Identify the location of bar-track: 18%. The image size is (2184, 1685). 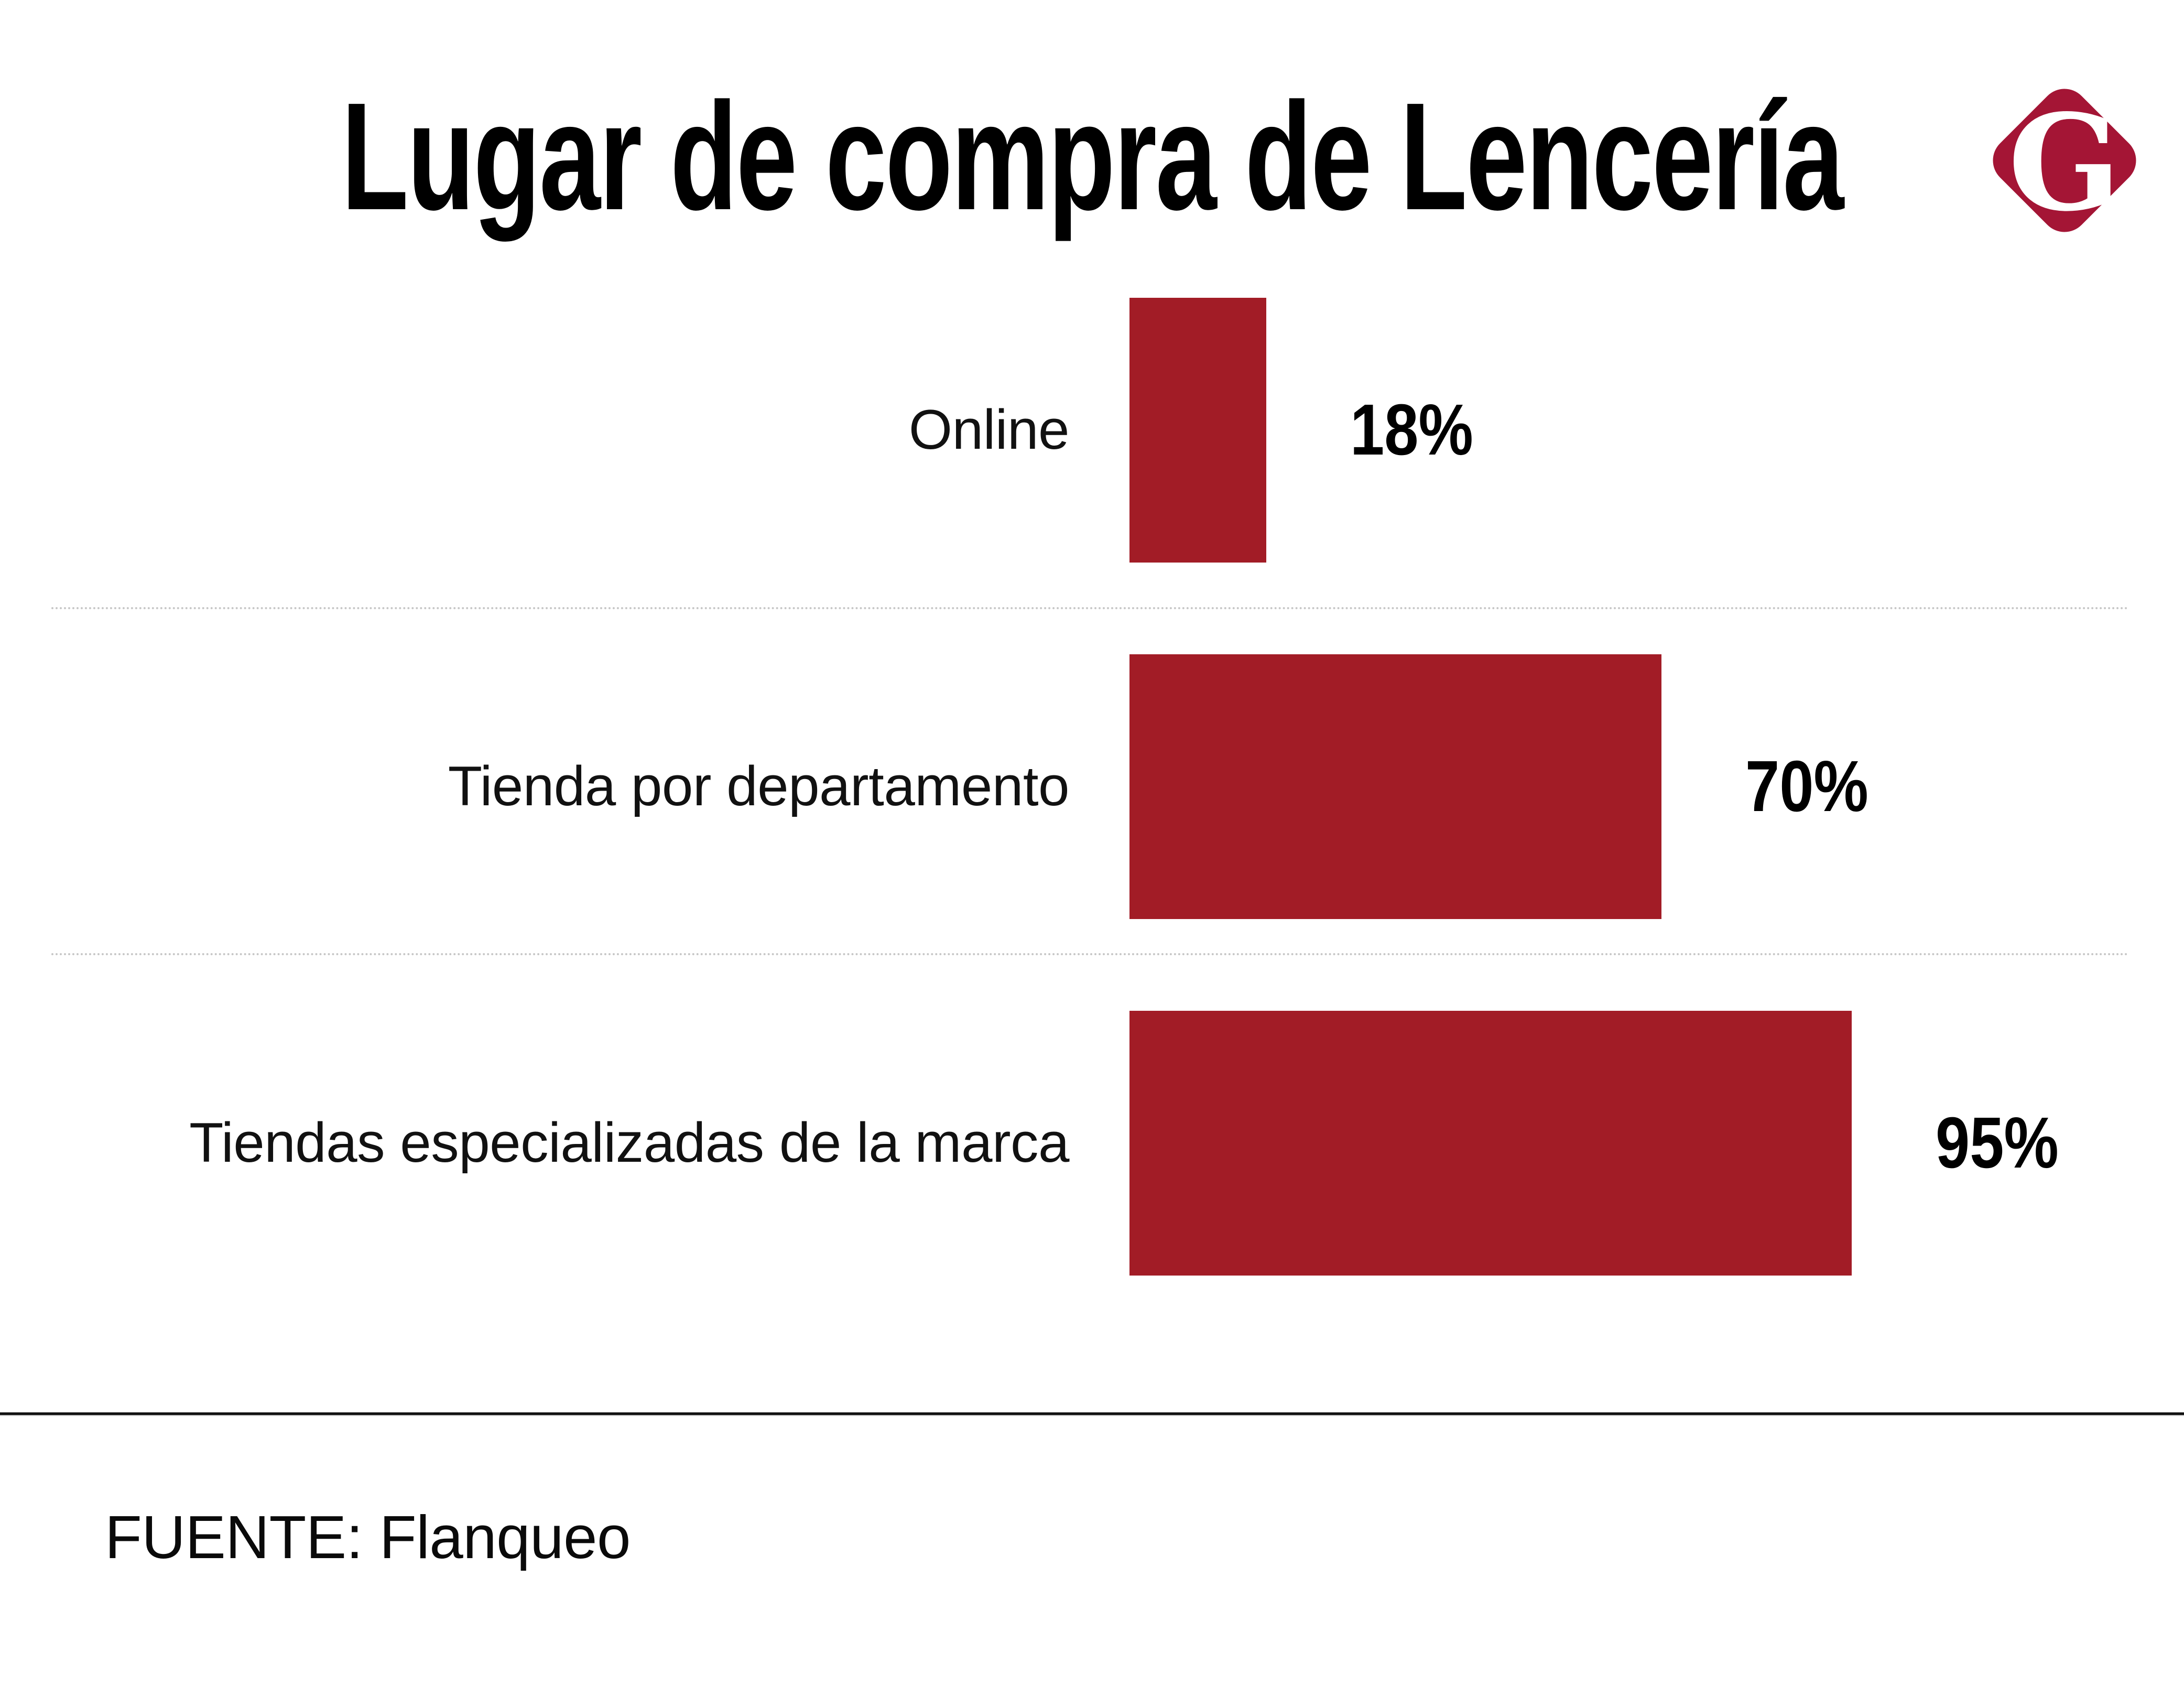
(1657, 430).